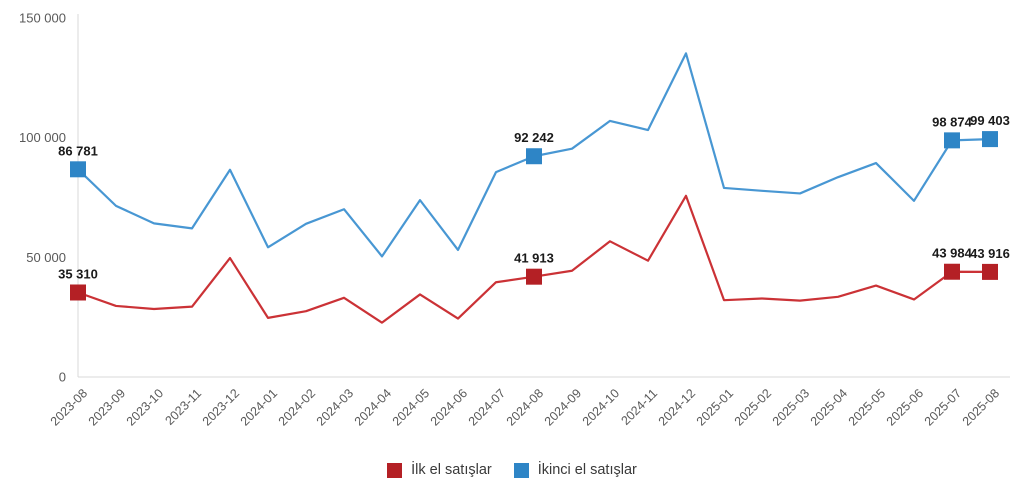 The width and height of the screenshot is (1024, 487). Describe the element at coordinates (78, 150) in the screenshot. I see `data-point-label: 86 781` at that location.